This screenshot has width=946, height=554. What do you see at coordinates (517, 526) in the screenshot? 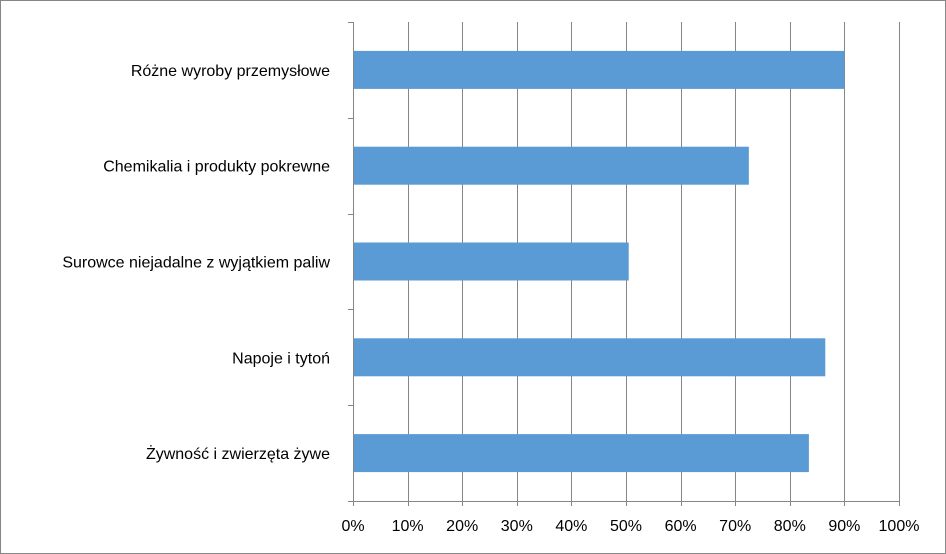
I see `x-tick-label: 30%` at bounding box center [517, 526].